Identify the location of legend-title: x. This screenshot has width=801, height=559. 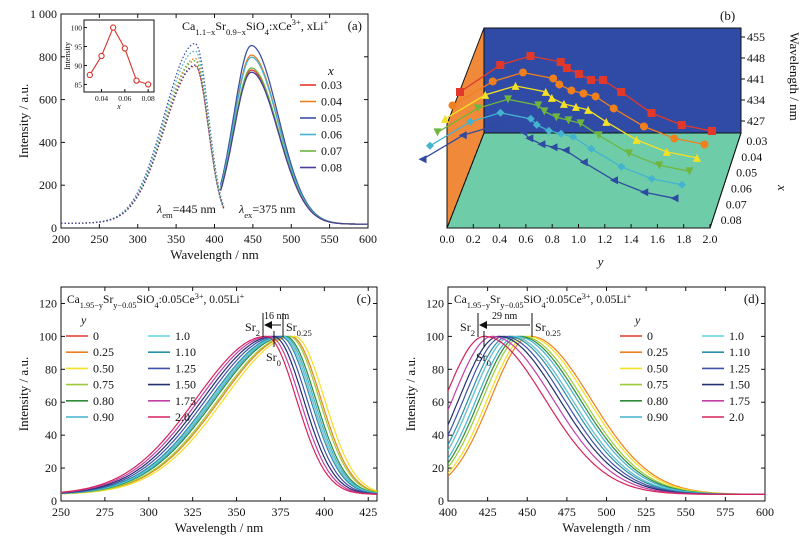
(330, 70).